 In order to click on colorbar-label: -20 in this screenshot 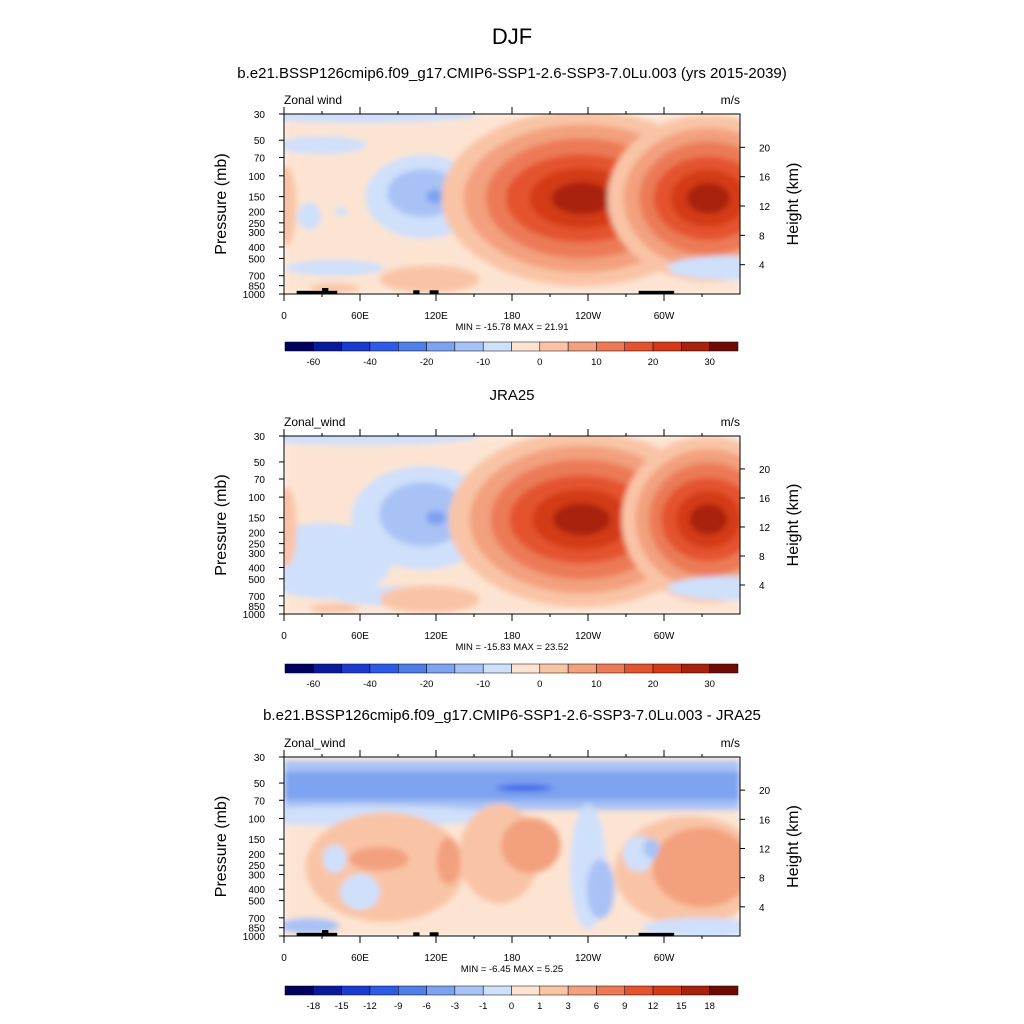, I will do `click(427, 362)`.